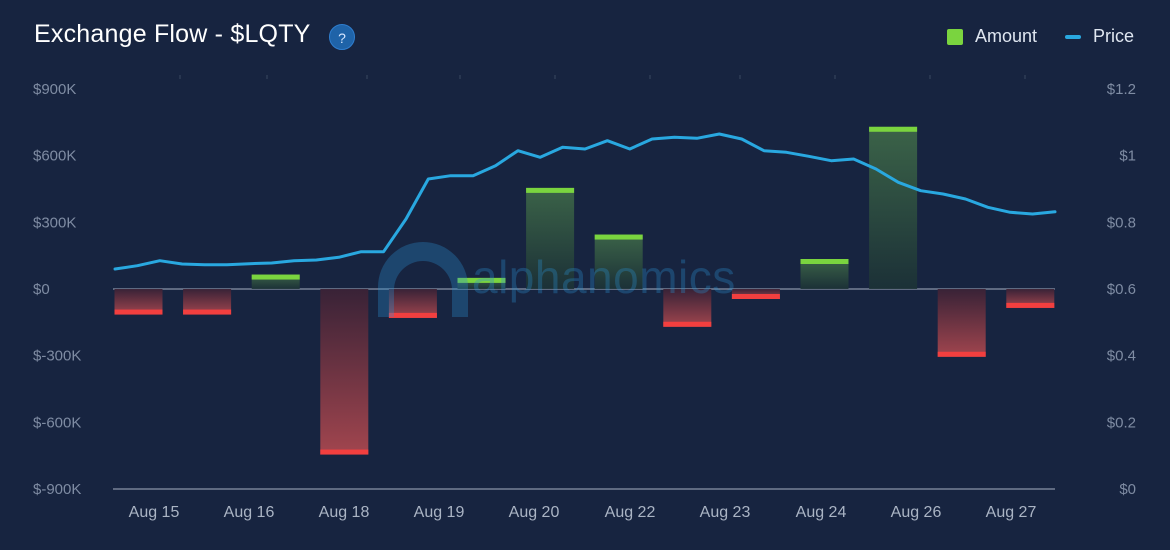 The height and width of the screenshot is (550, 1170). What do you see at coordinates (54, 89) in the screenshot?
I see `y-left-tick-label: $900K` at bounding box center [54, 89].